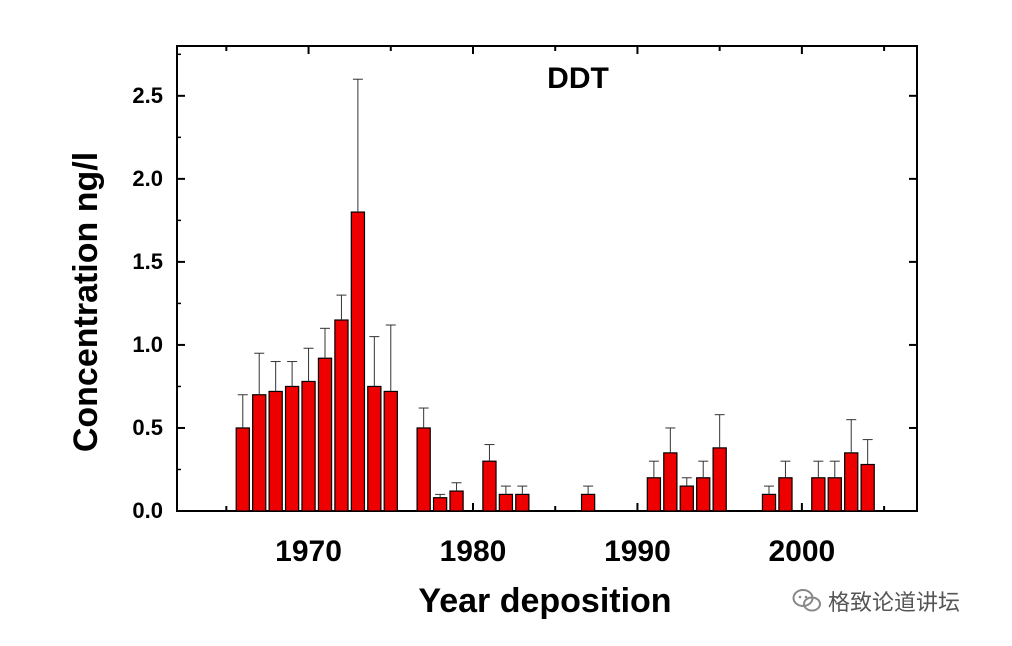  I want to click on bar-1969, so click(292, 448).